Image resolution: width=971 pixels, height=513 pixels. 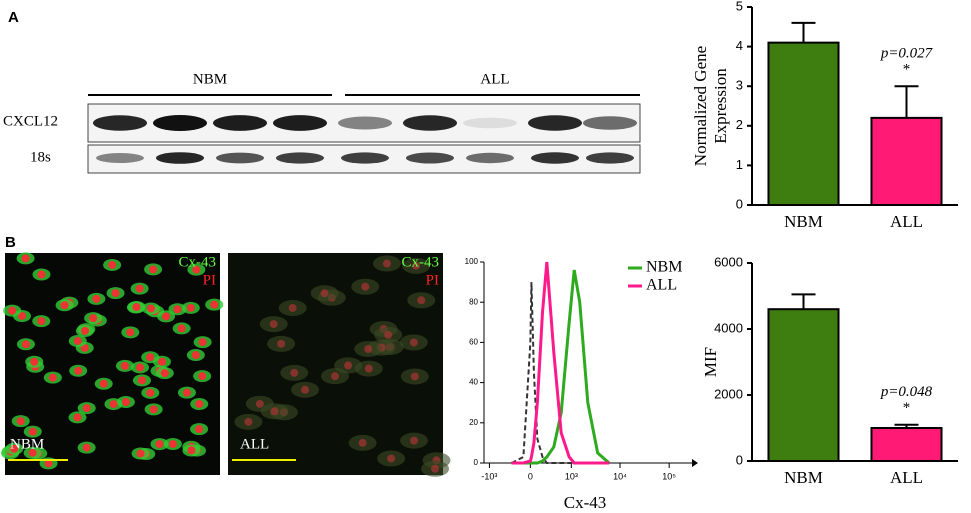 I want to click on annotation: p=0.027, so click(x=907, y=54).